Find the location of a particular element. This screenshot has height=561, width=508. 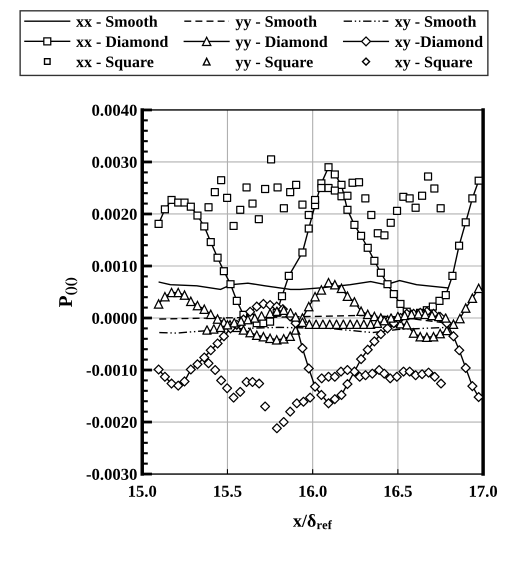

y-tick-label: -0.0020 is located at coordinates (111, 422).